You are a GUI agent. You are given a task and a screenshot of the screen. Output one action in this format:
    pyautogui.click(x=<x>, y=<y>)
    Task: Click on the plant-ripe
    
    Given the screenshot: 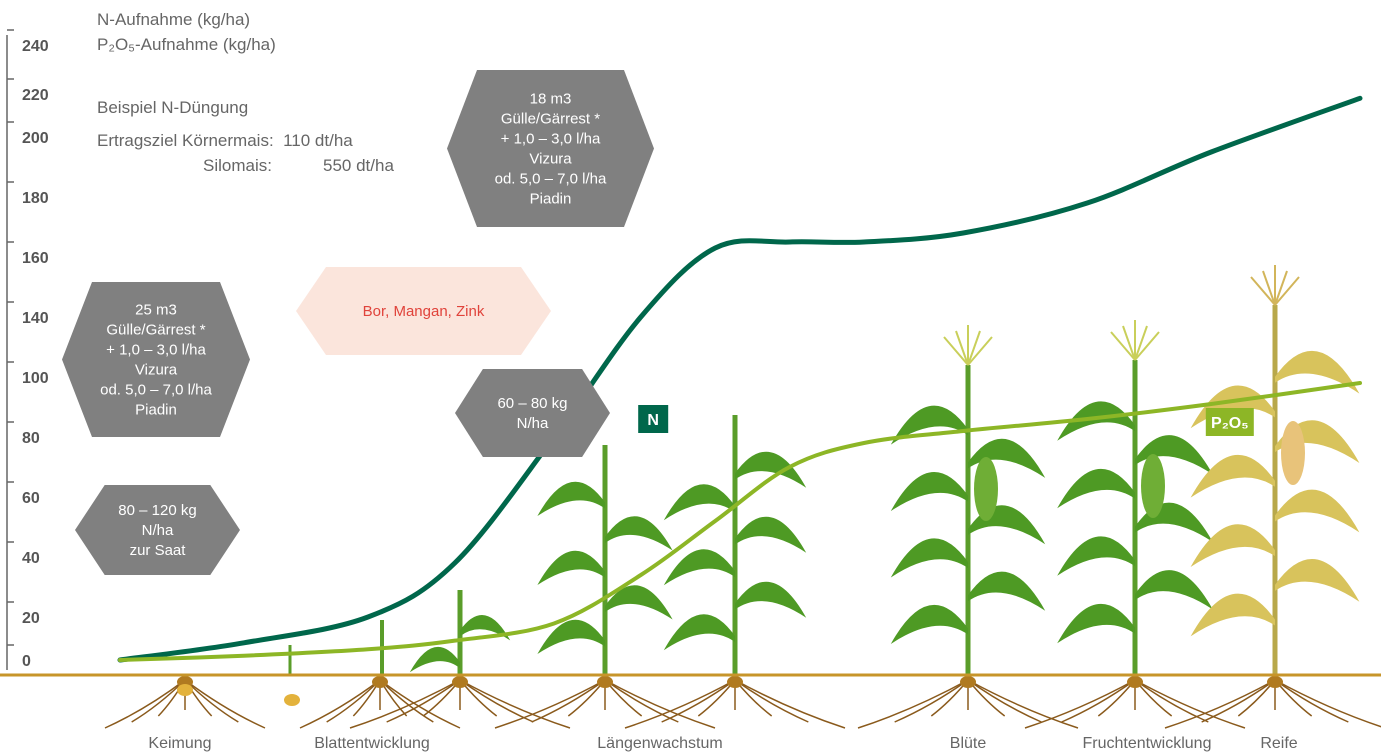 What is the action you would take?
    pyautogui.click(x=1272, y=497)
    